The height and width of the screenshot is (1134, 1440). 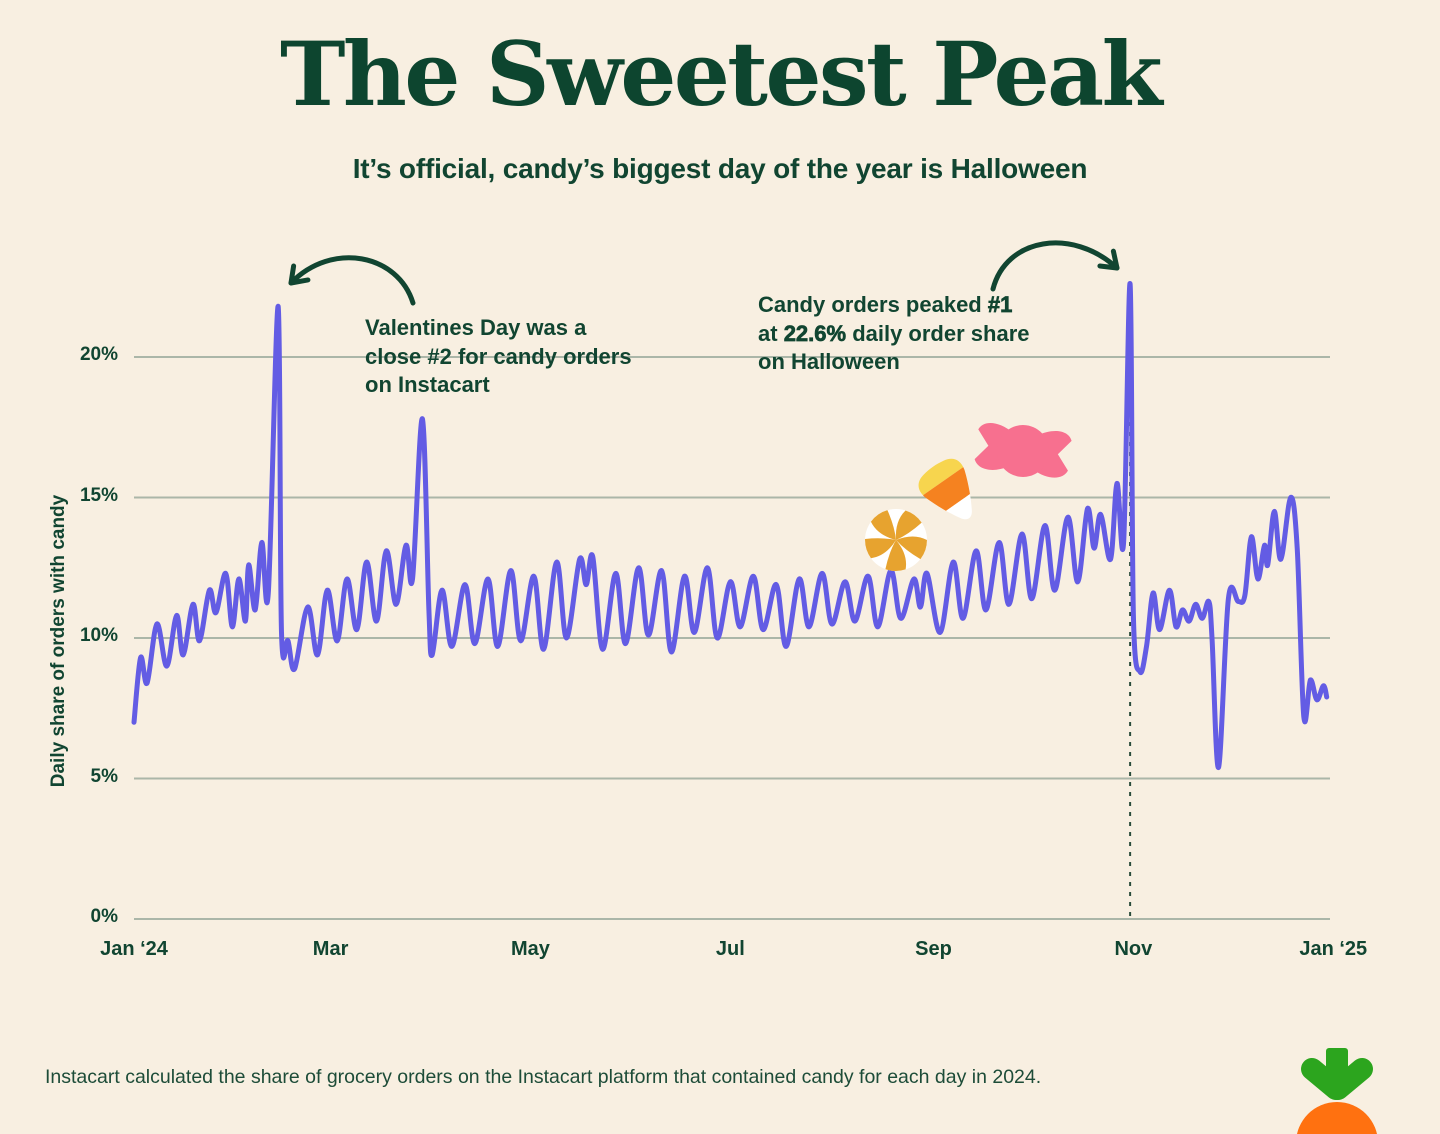 What do you see at coordinates (427, 384) in the screenshot?
I see `annotation-text: on Instacart` at bounding box center [427, 384].